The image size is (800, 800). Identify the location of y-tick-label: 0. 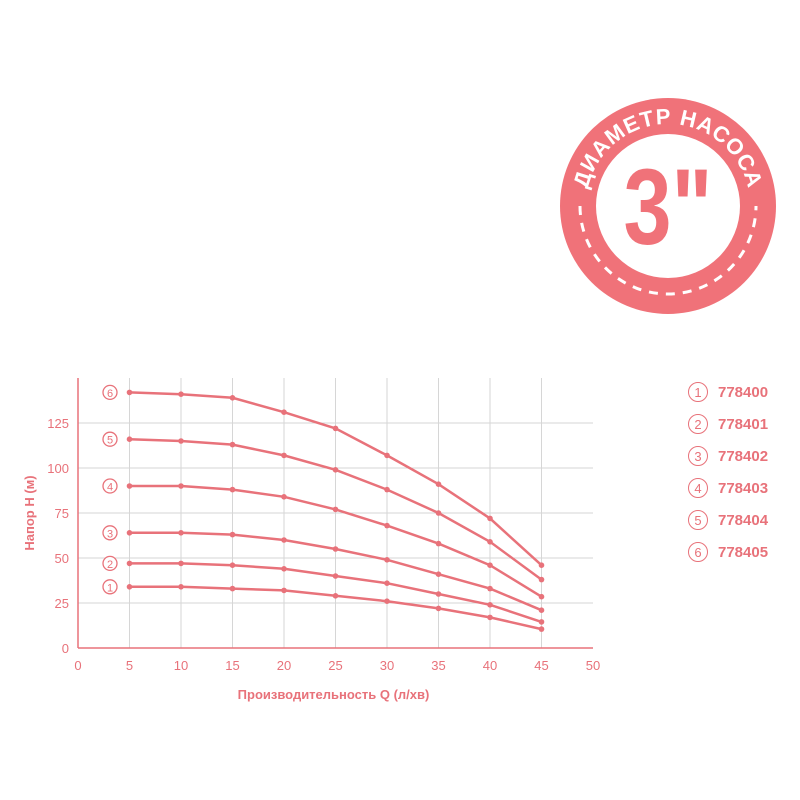
(65, 648).